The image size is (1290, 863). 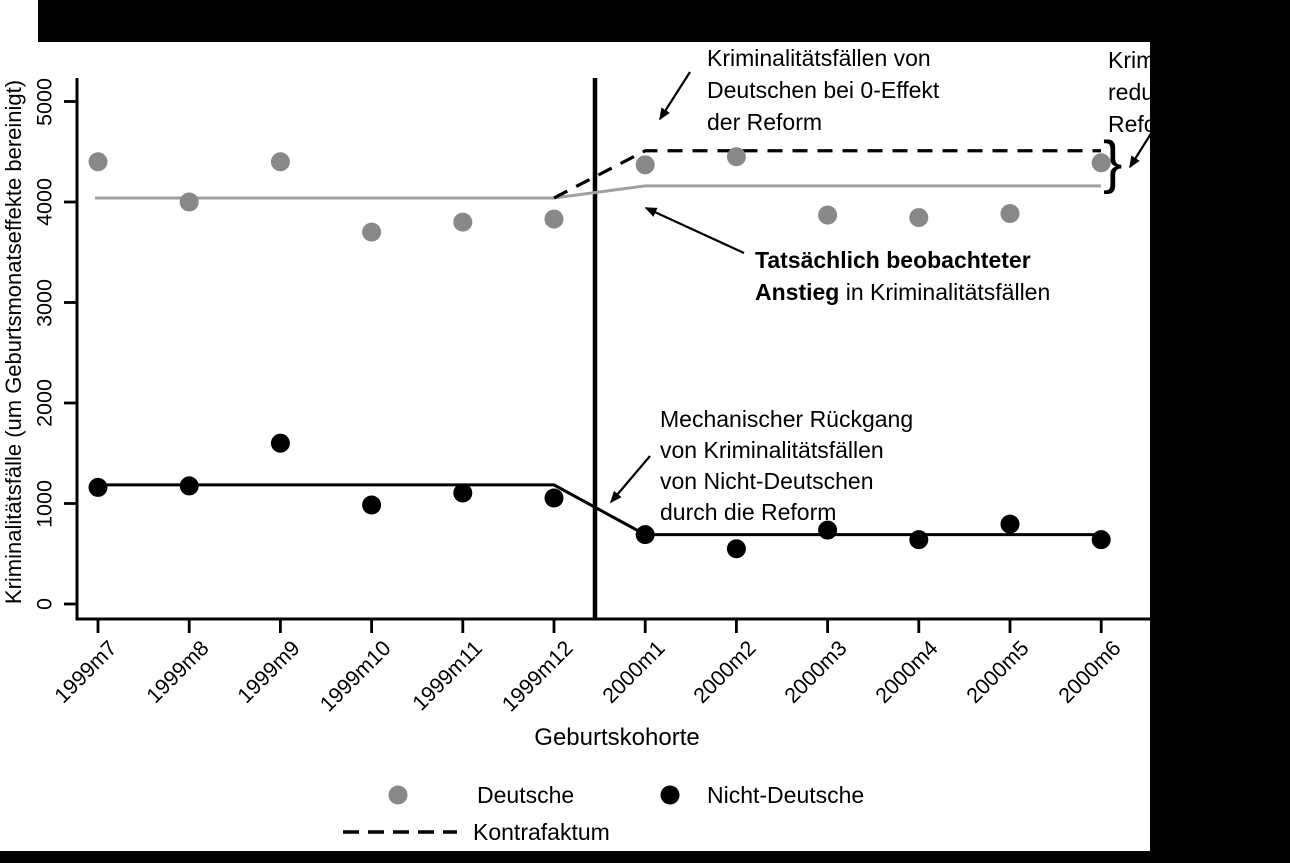 What do you see at coordinates (98, 487) in the screenshot?
I see `point-nicht-deutsche-1999m7` at bounding box center [98, 487].